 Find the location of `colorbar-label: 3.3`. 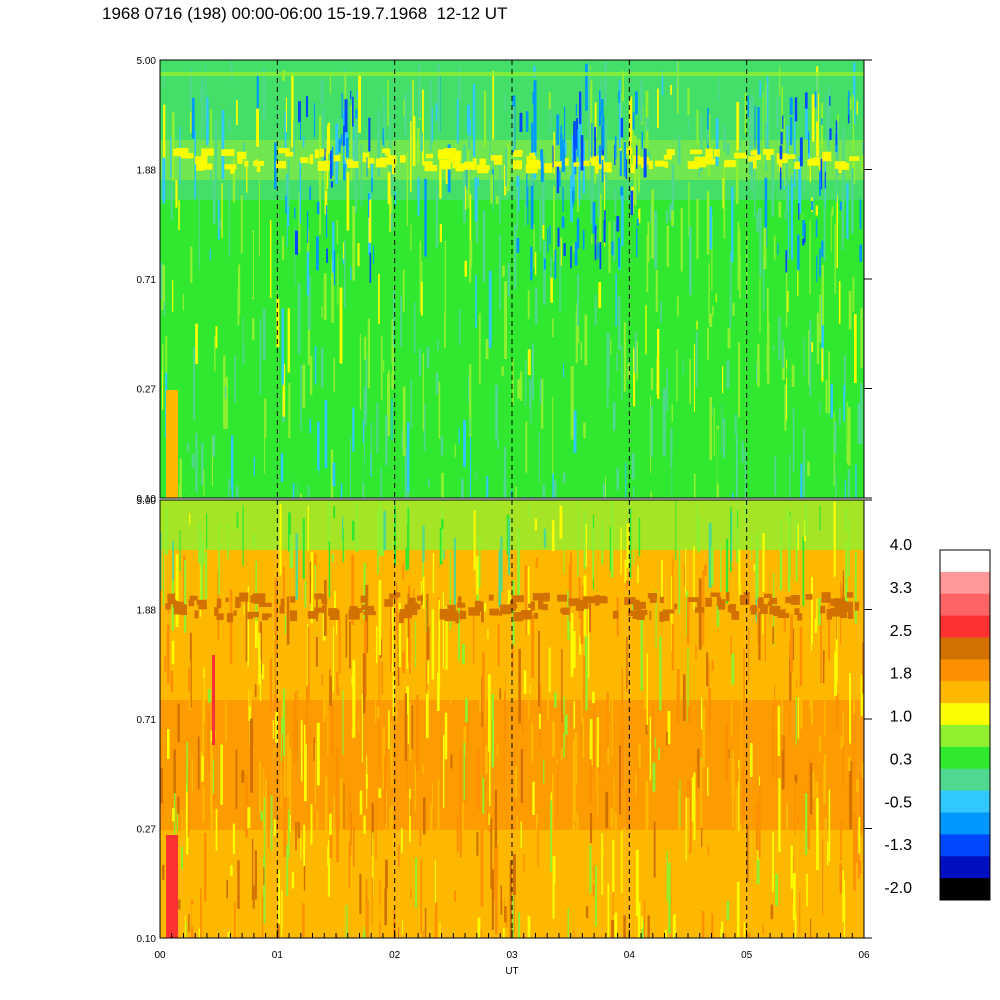

colorbar-label: 3.3 is located at coordinates (901, 588).